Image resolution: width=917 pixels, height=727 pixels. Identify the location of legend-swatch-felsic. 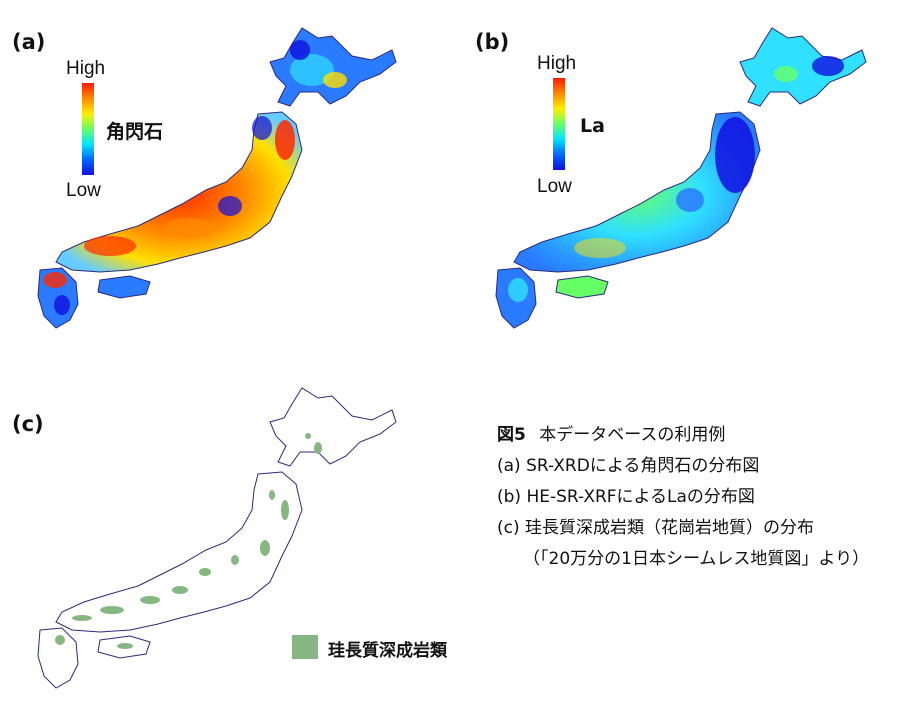
(305, 647).